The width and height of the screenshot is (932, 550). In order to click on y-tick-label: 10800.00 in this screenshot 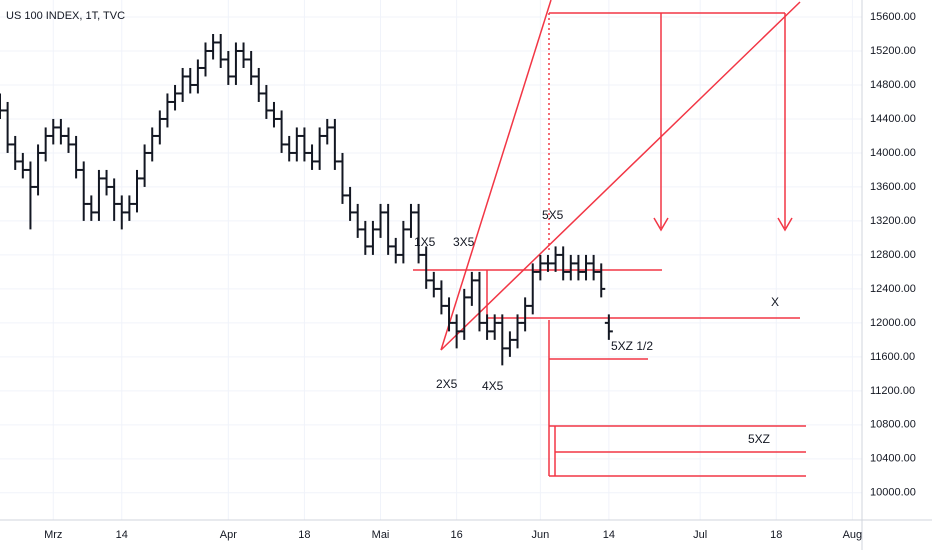, I will do `click(893, 425)`.